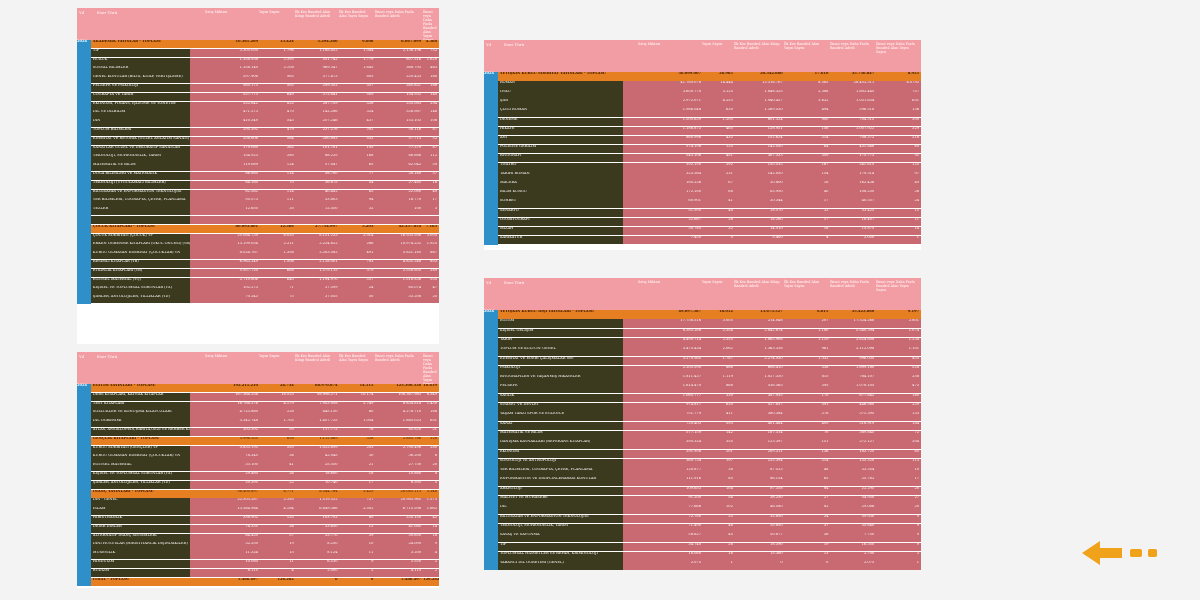  I want to click on value-cell: 10.080, so click(225, 564).